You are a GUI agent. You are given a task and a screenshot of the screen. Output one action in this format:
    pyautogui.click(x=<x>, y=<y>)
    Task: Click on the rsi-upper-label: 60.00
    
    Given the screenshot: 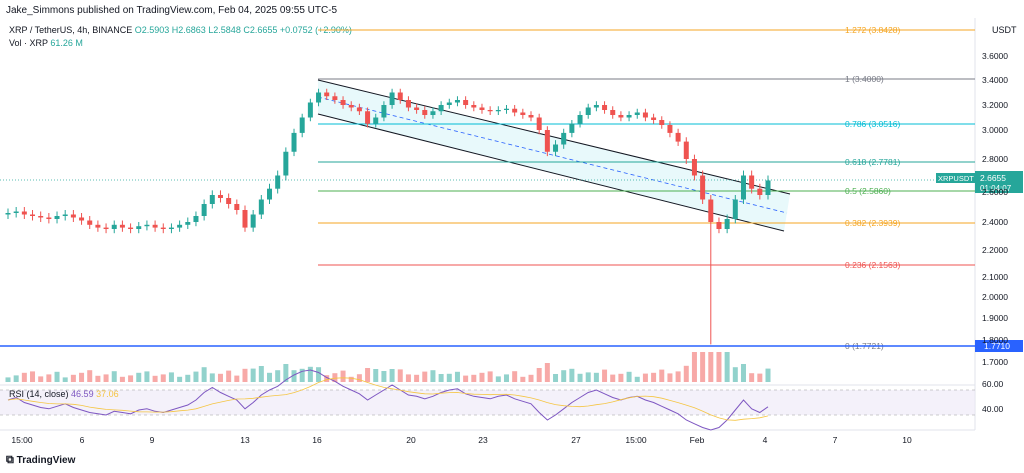 What is the action you would take?
    pyautogui.click(x=993, y=384)
    